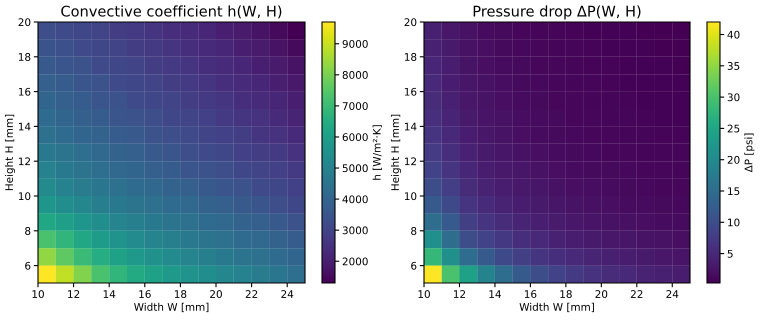 This screenshot has width=768, height=320. Describe the element at coordinates (171, 11) in the screenshot. I see `chart-title: Convective coefficient h(W, H)` at that location.